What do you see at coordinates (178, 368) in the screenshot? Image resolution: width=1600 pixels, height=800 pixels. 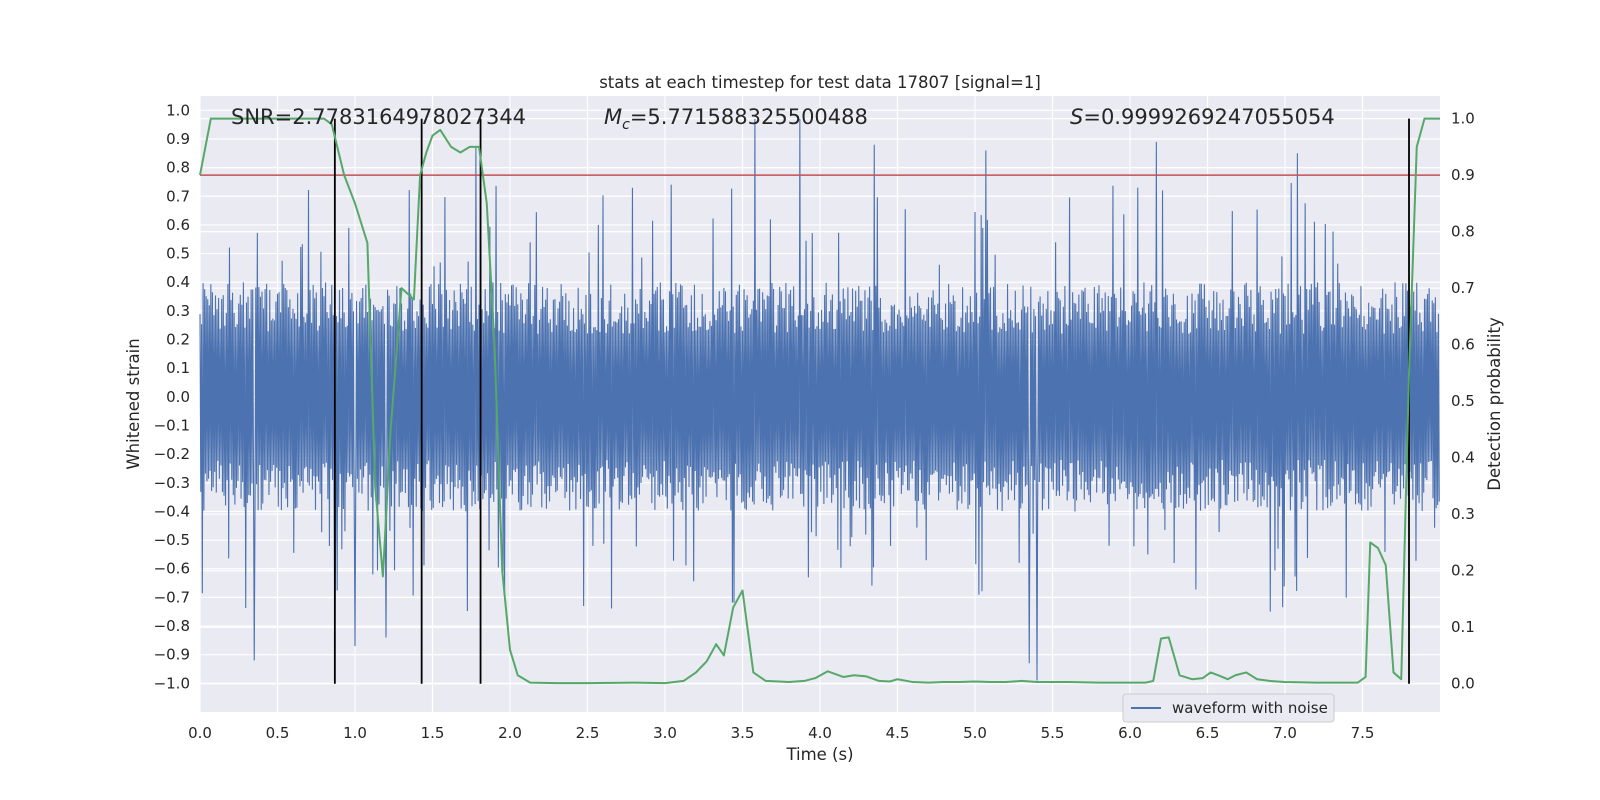 I see `y-left-tick-label: 0.1` at bounding box center [178, 368].